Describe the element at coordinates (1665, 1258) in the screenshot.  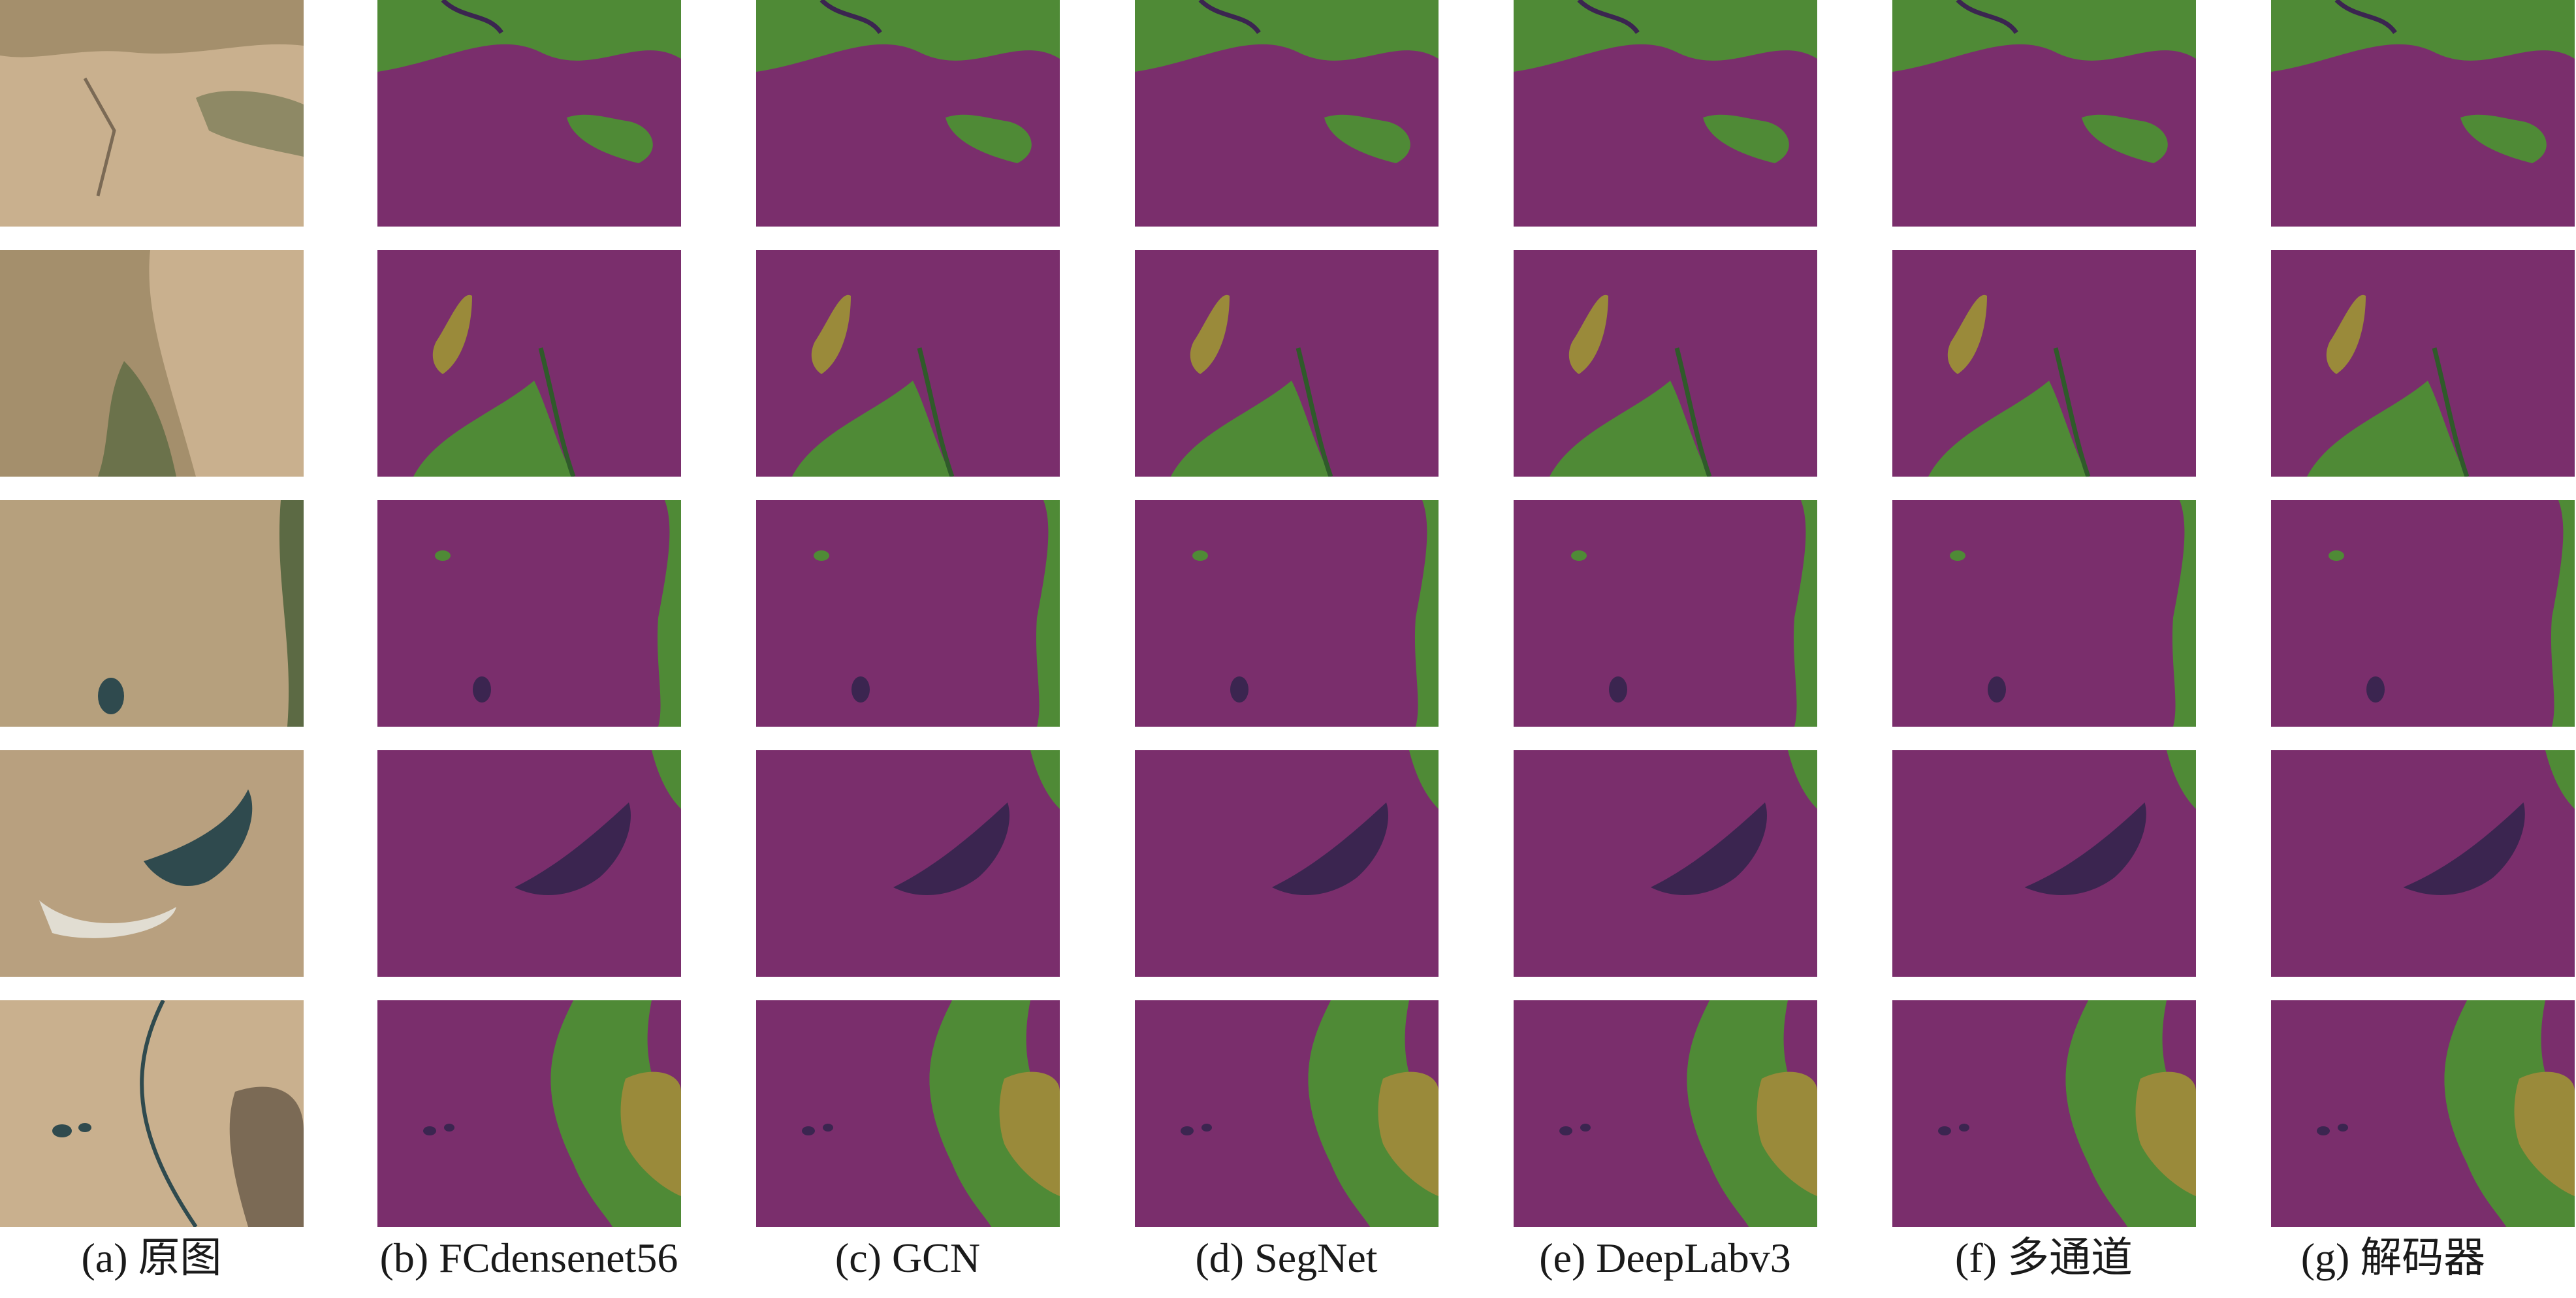
I see `caption-deeplabv3: (e) DeepLabv3` at that location.